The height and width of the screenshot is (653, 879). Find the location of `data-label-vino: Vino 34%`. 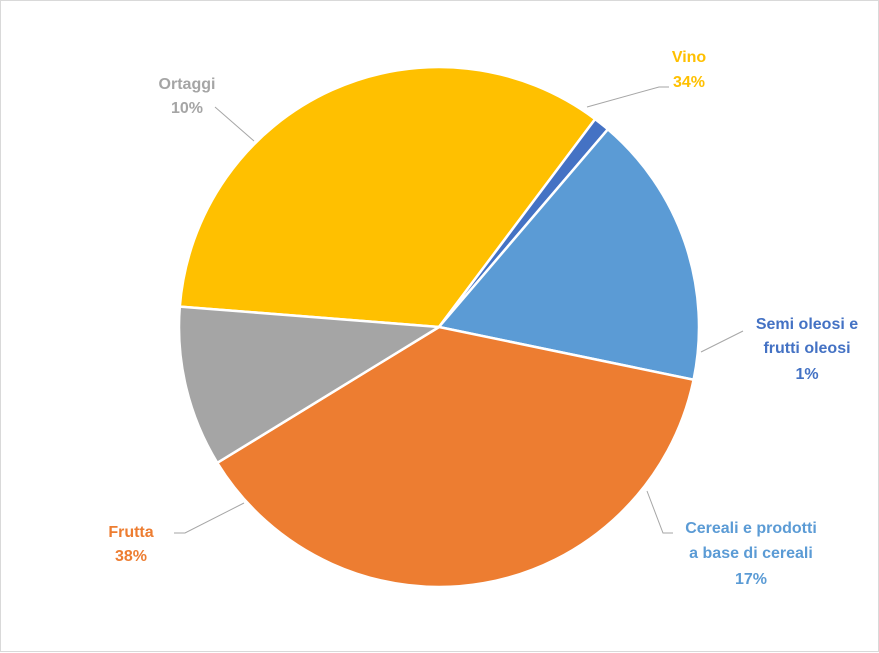

data-label-vino: Vino 34% is located at coordinates (689, 70).